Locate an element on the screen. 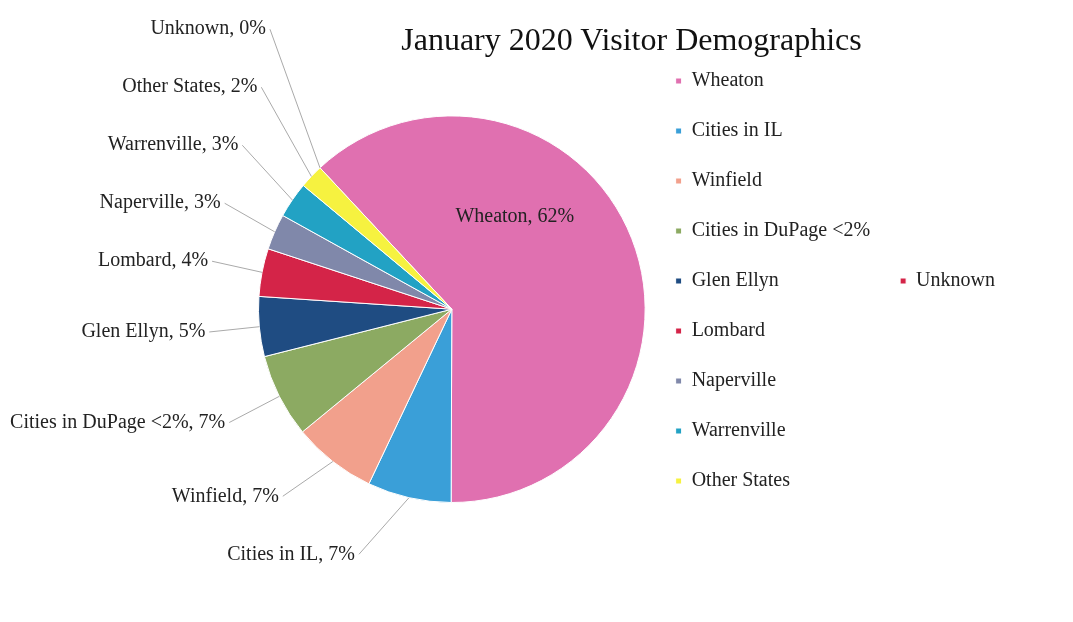  legend-label: Cities in DuPage <2% is located at coordinates (781, 230).